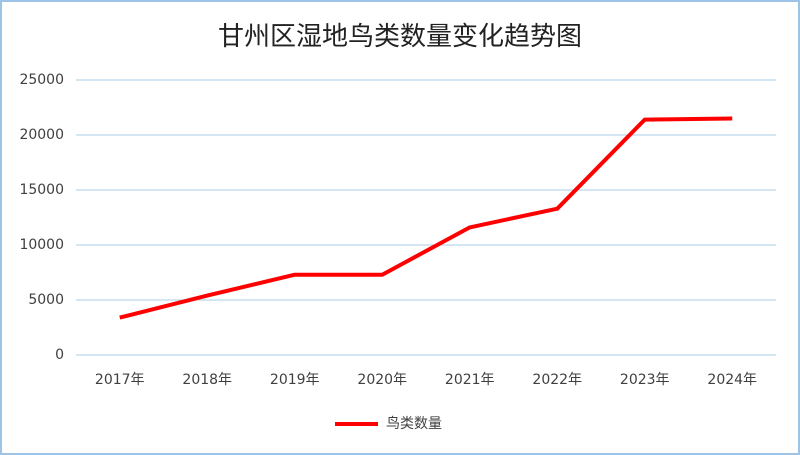  Describe the element at coordinates (470, 380) in the screenshot. I see `x-tick-label: 2021年` at that location.